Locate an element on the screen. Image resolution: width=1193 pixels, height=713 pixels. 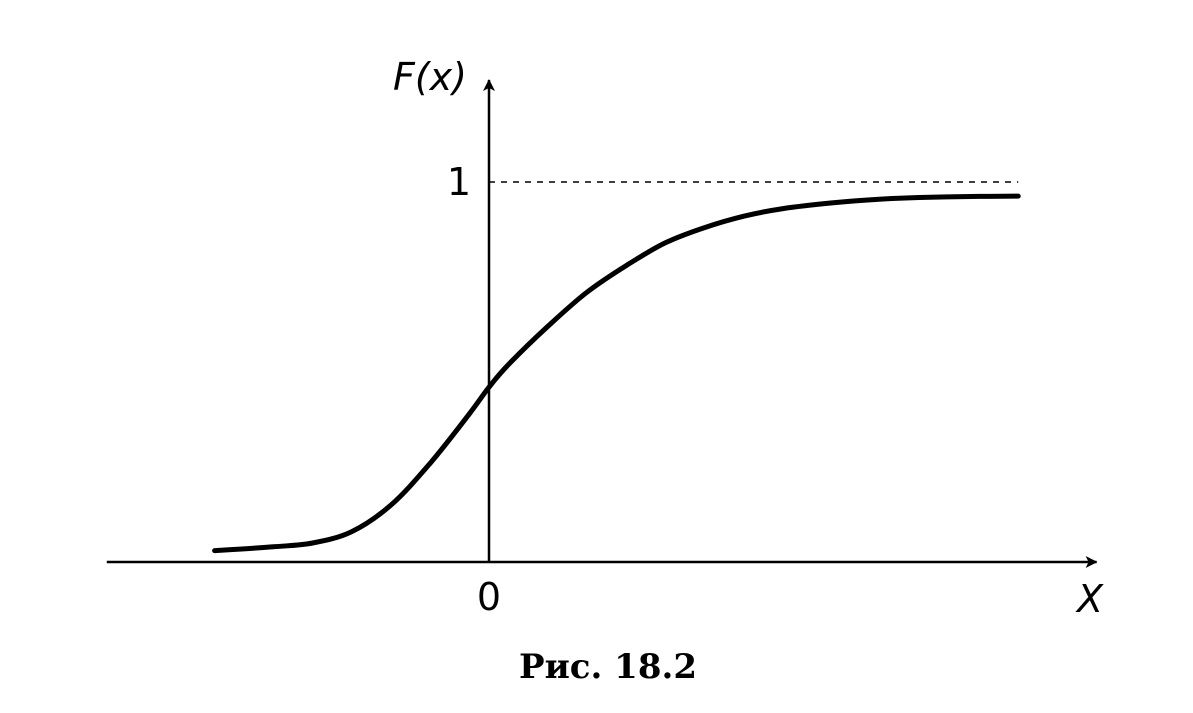
y-axis-label: F(x) is located at coordinates (430, 77).